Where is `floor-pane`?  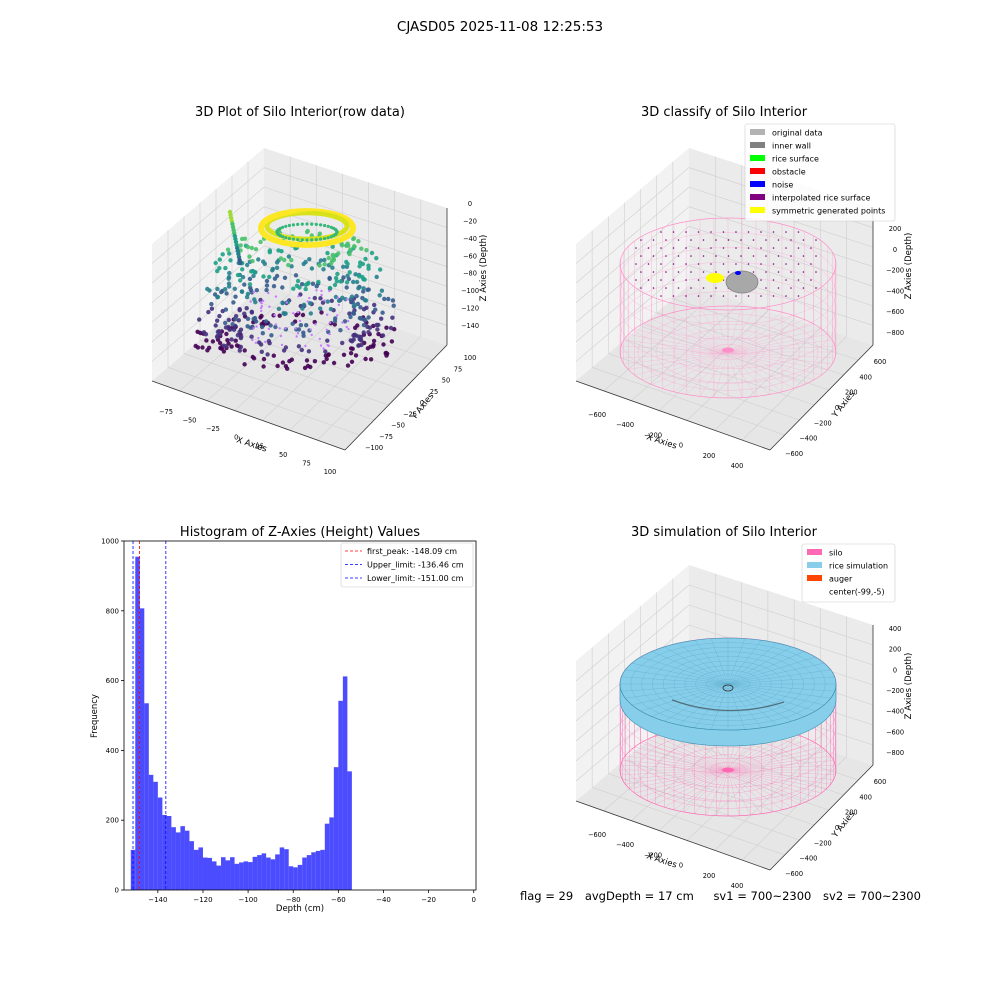 floor-pane is located at coordinates (724, 367).